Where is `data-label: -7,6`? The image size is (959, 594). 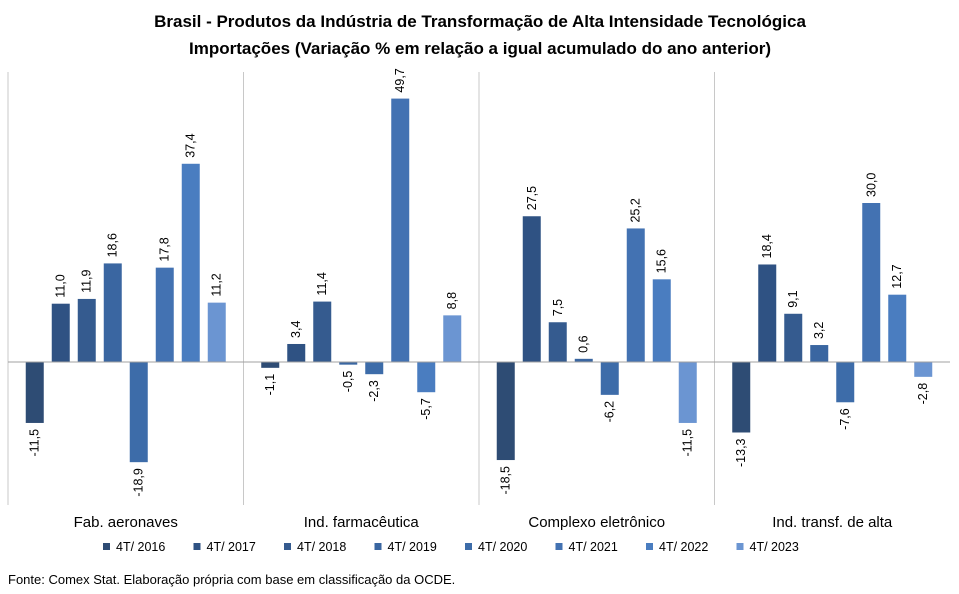 data-label: -7,6 is located at coordinates (845, 419).